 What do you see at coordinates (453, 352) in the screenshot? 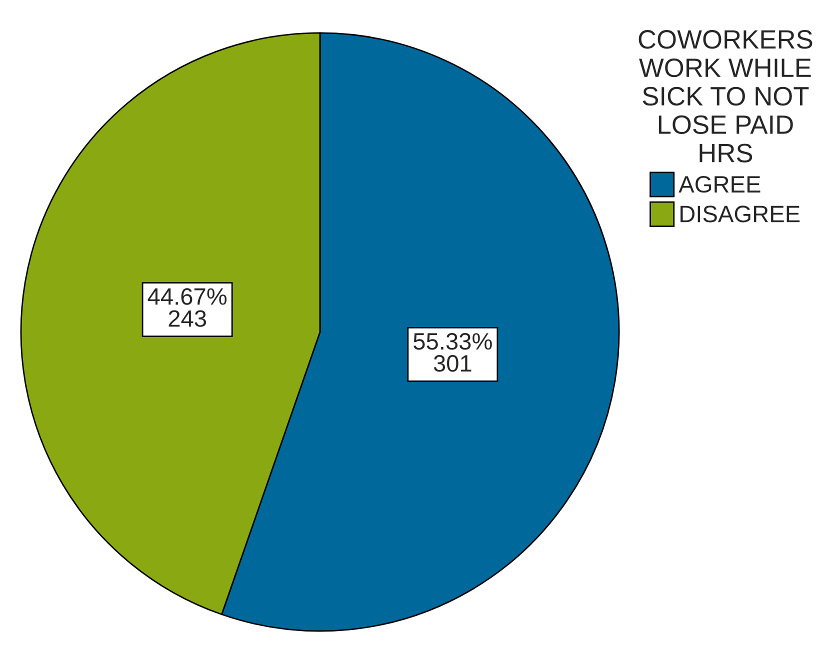
I see `data-label: 55.33% 301` at bounding box center [453, 352].